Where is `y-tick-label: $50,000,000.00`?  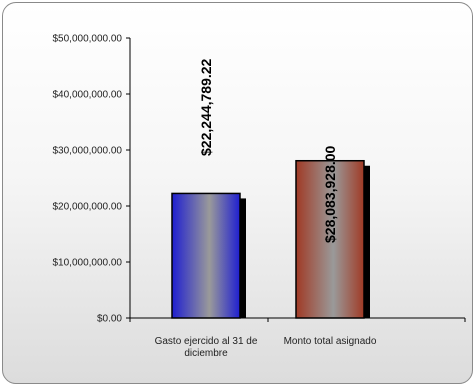 y-tick-label: $50,000,000.00 is located at coordinates (87, 39).